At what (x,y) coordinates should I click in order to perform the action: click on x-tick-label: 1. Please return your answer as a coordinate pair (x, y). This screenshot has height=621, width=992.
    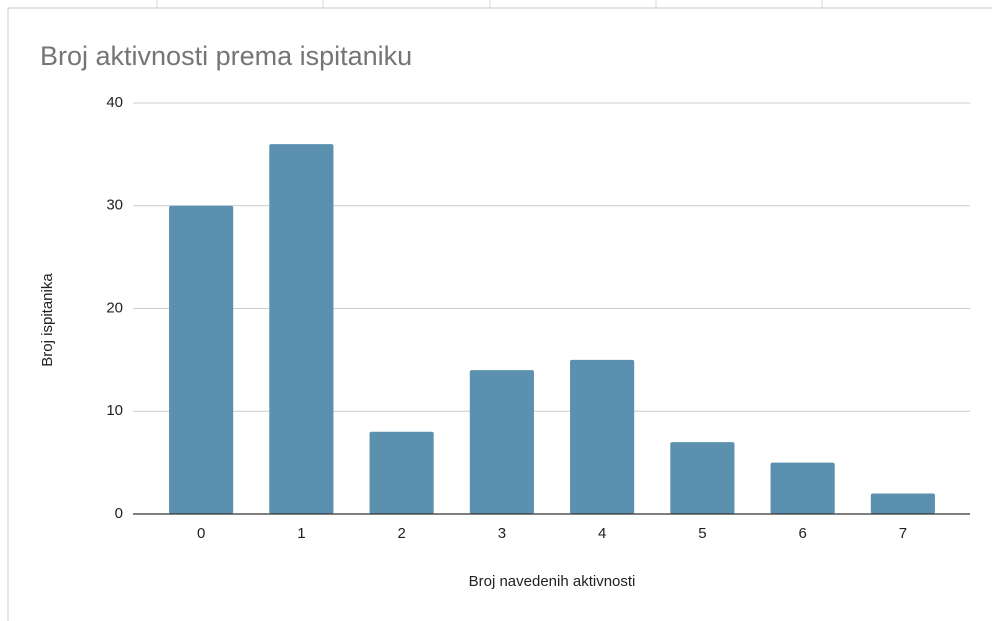
    Looking at the image, I should click on (301, 533).